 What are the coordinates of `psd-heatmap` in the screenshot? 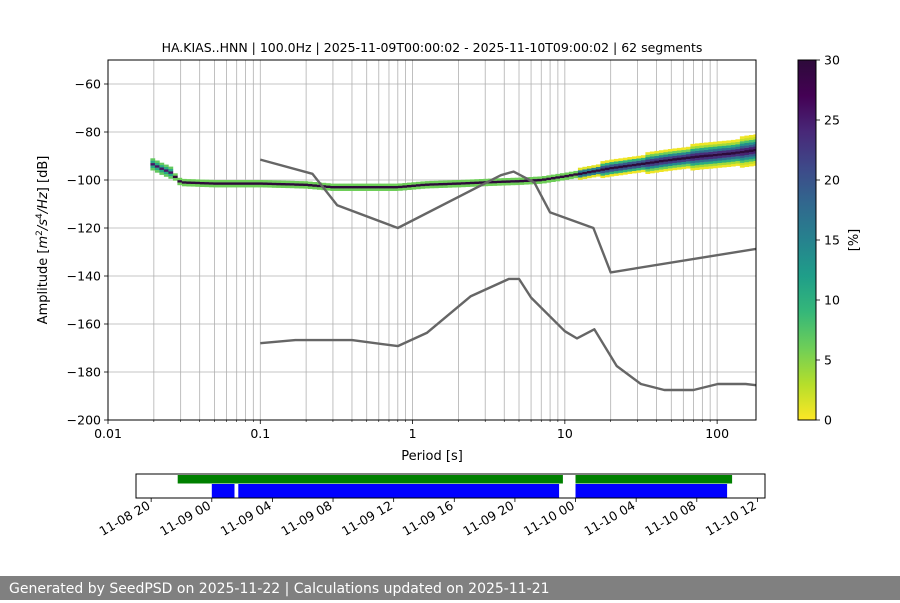 It's located at (453, 162).